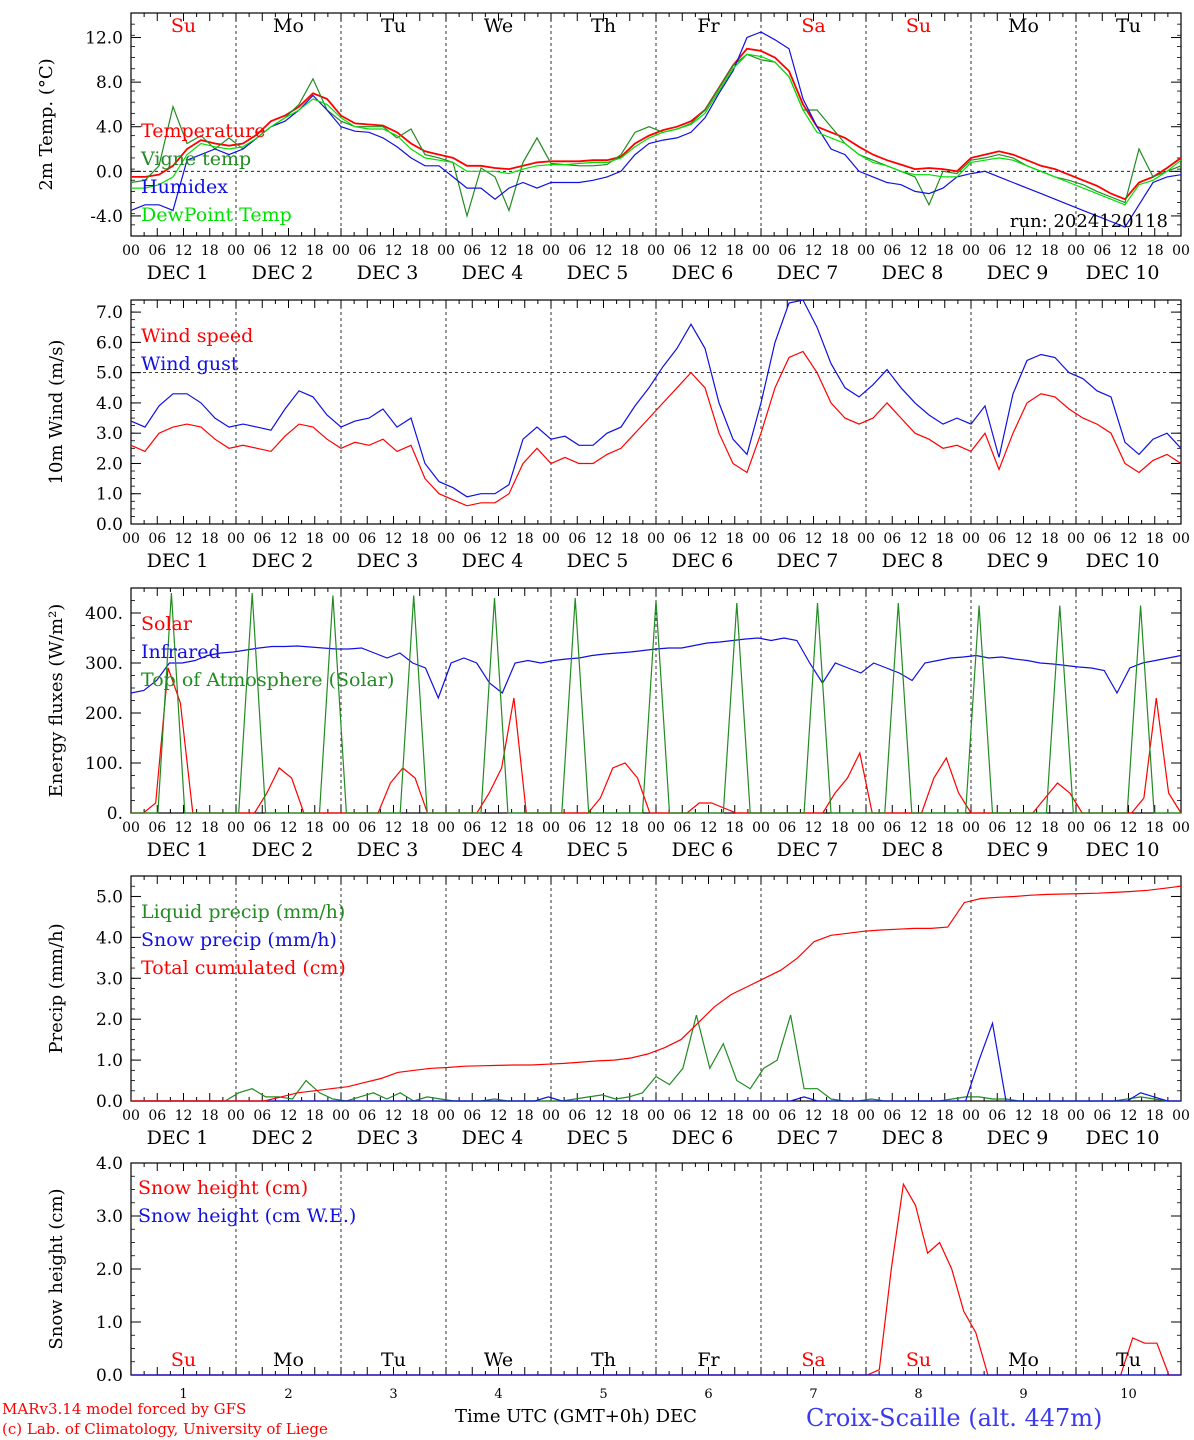 The image size is (1194, 1440). I want to click on series-line-dewpoint-temp, so click(656, 129).